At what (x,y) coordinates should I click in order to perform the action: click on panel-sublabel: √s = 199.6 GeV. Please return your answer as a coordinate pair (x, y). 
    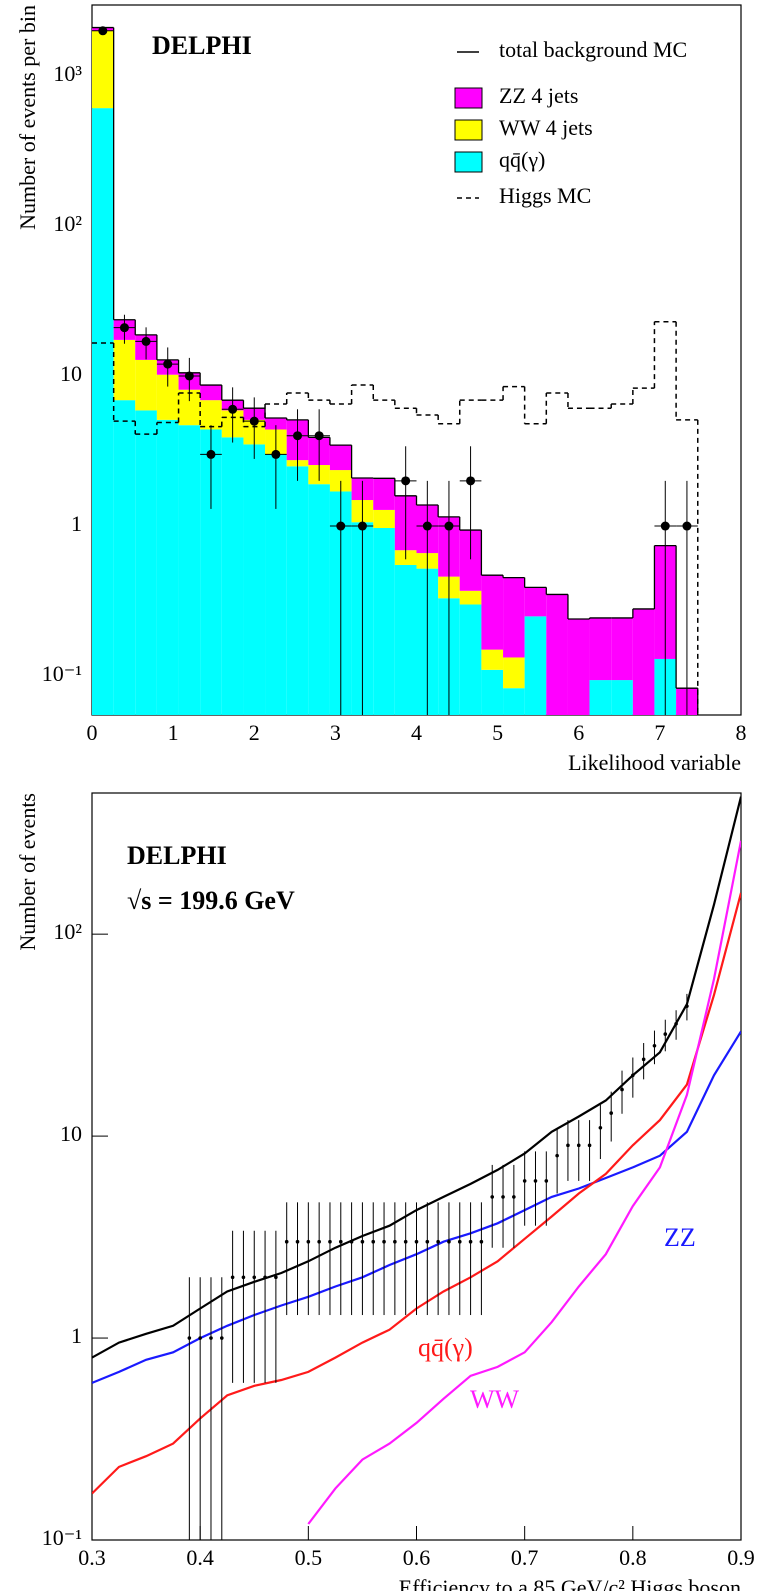
    Looking at the image, I should click on (211, 900).